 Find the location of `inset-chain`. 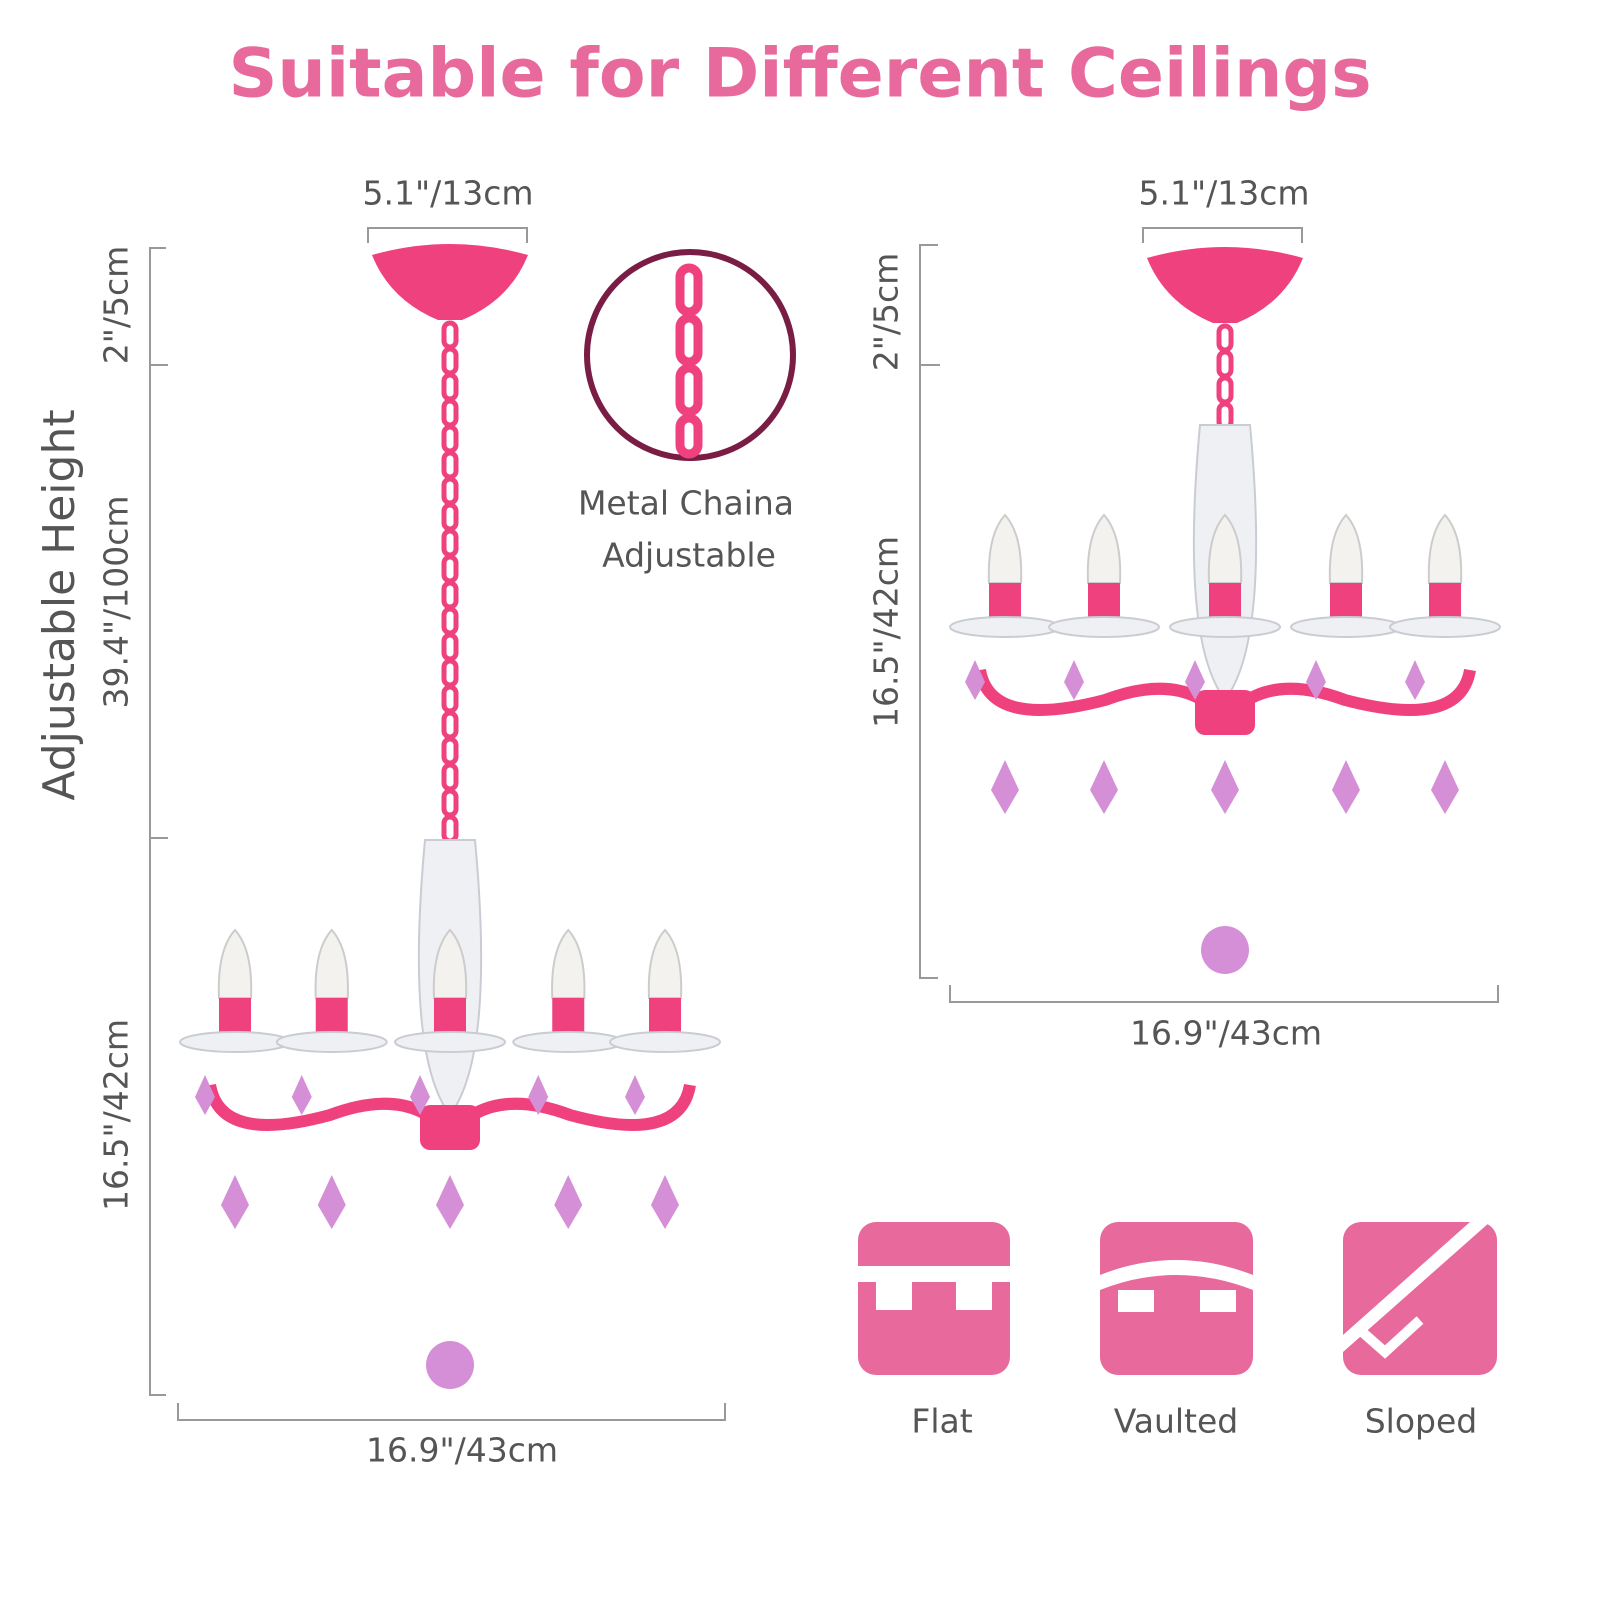

inset-chain is located at coordinates (689, 361).